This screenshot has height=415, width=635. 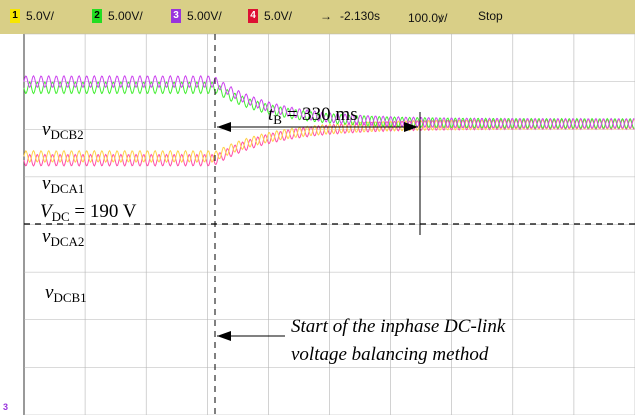 What do you see at coordinates (398, 326) in the screenshot?
I see `method-label-line1: Start of the inphase DC-link` at bounding box center [398, 326].